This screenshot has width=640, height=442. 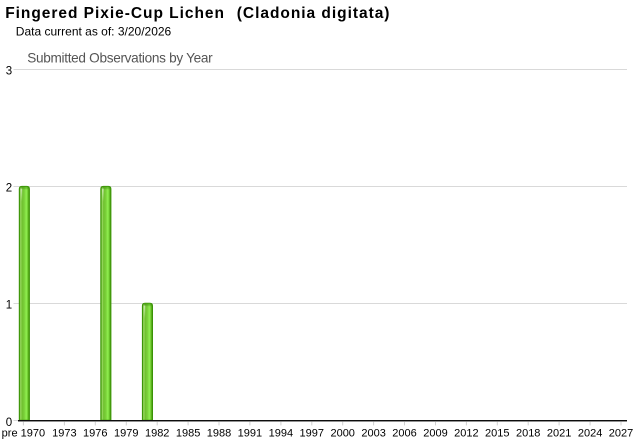 I want to click on svg-text: 2, so click(x=9, y=189).